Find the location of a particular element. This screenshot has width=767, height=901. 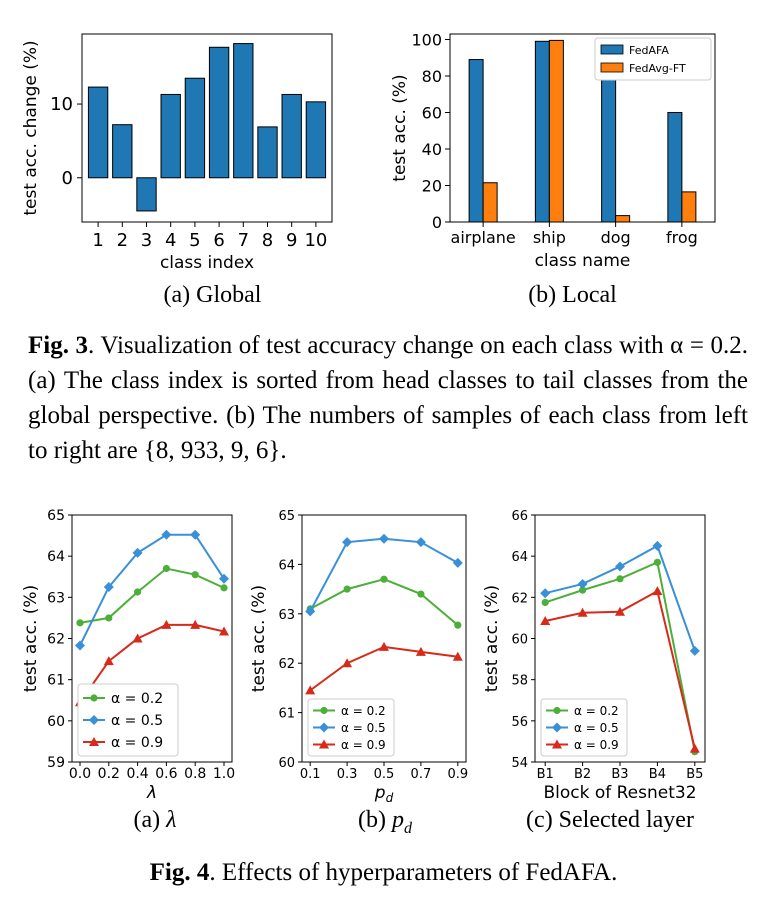

xlabel-main: λ is located at coordinates (151, 793).